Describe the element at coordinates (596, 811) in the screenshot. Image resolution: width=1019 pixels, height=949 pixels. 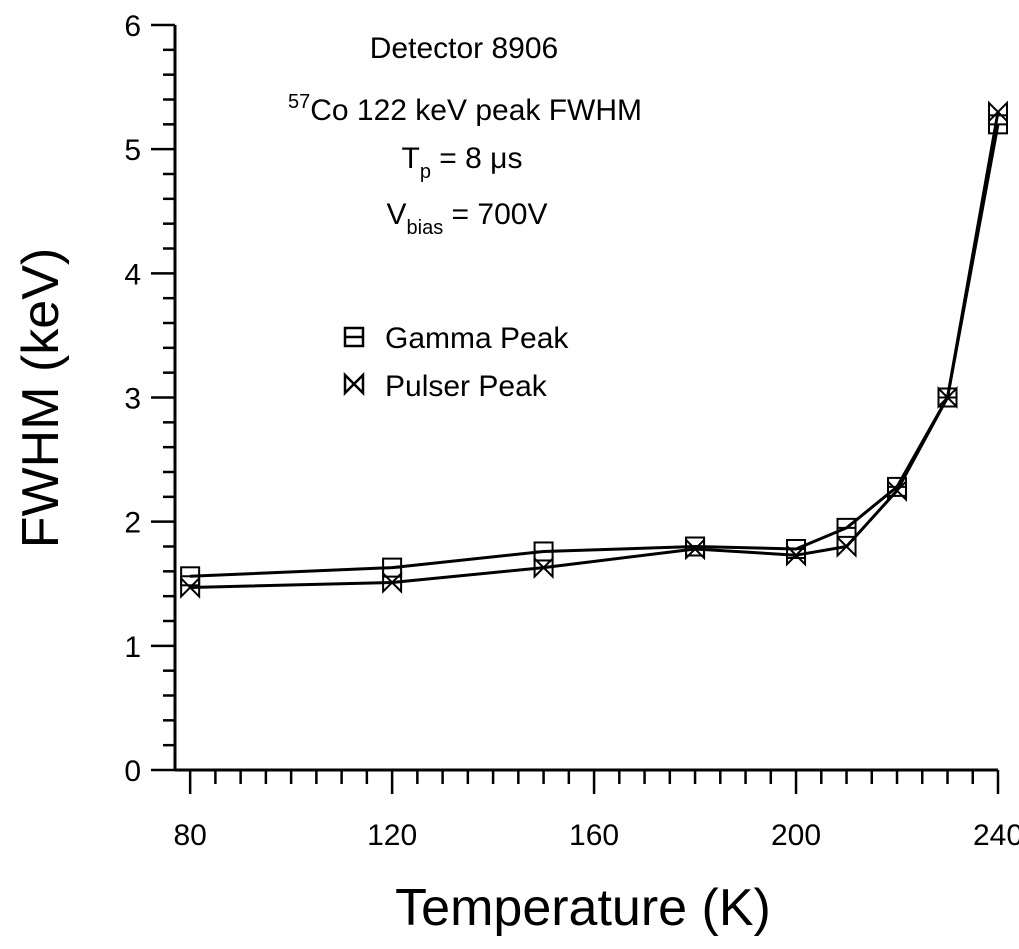
I see `x-axis-ticks: 80 120 160 200 240` at that location.